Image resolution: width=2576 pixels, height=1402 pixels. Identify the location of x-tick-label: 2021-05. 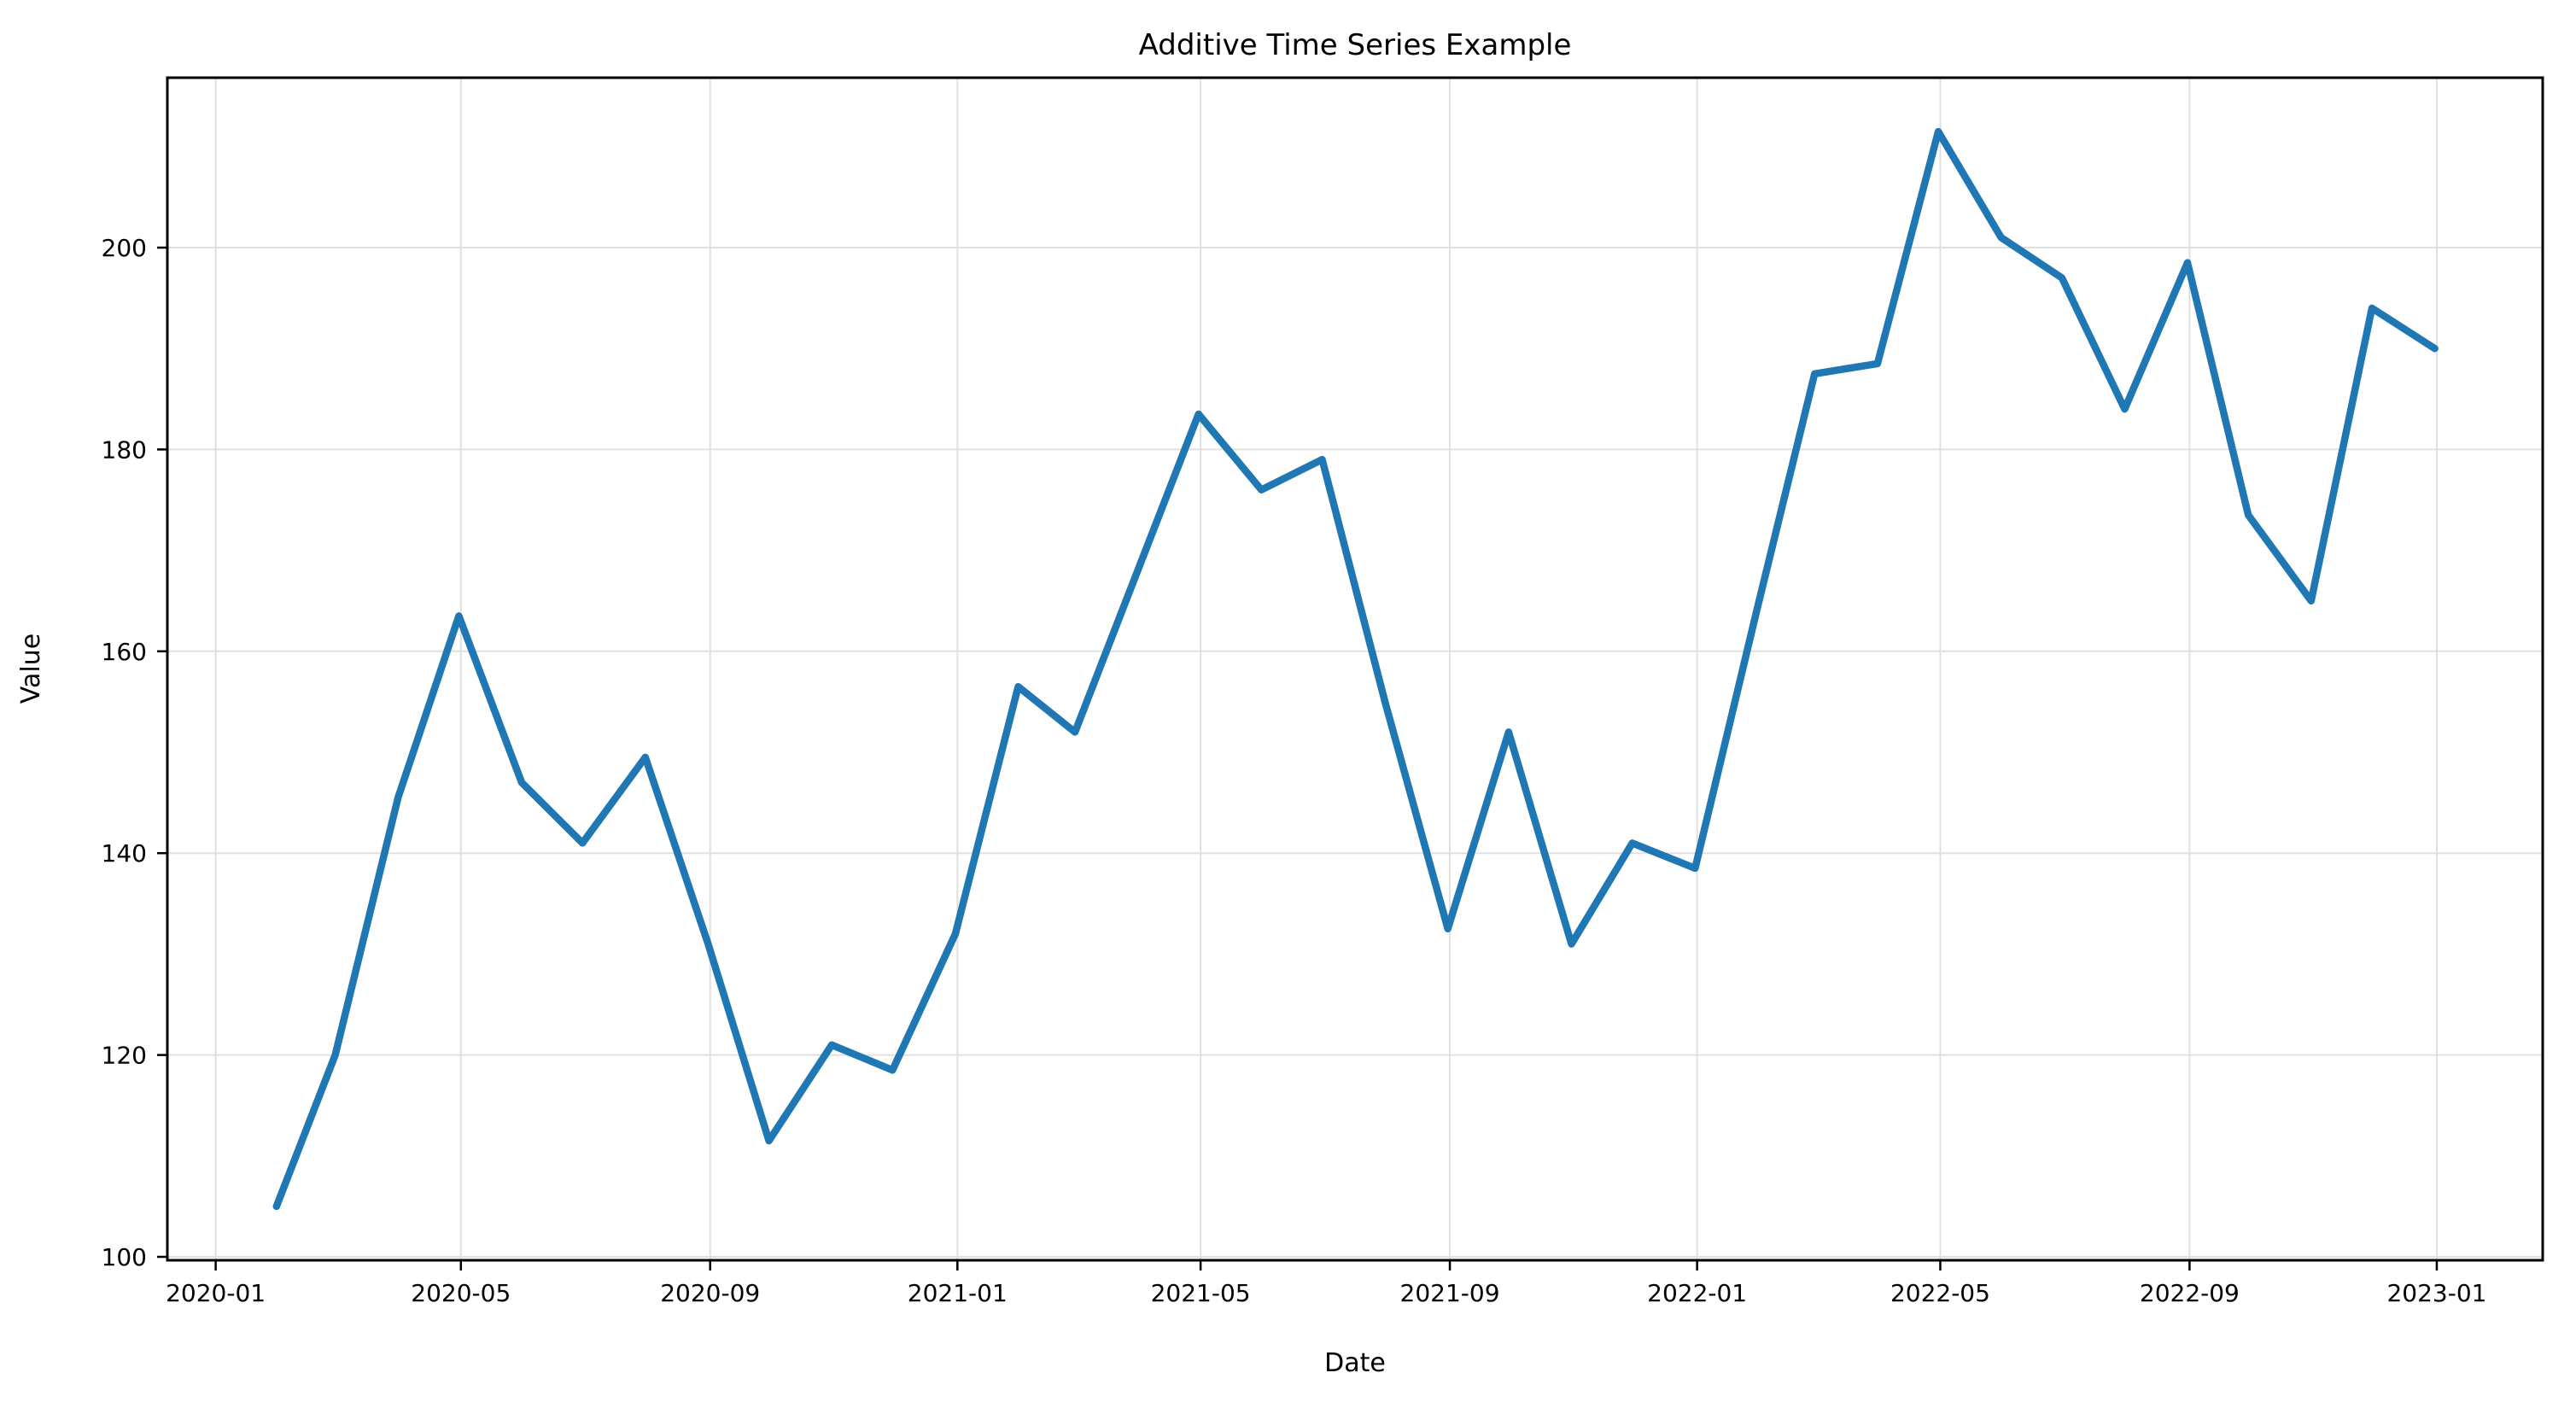
(1201, 1293).